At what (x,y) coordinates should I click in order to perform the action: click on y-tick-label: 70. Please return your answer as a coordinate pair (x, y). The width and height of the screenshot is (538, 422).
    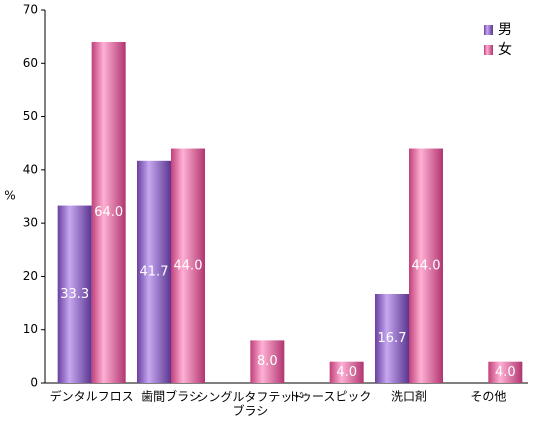
    Looking at the image, I should click on (30, 10).